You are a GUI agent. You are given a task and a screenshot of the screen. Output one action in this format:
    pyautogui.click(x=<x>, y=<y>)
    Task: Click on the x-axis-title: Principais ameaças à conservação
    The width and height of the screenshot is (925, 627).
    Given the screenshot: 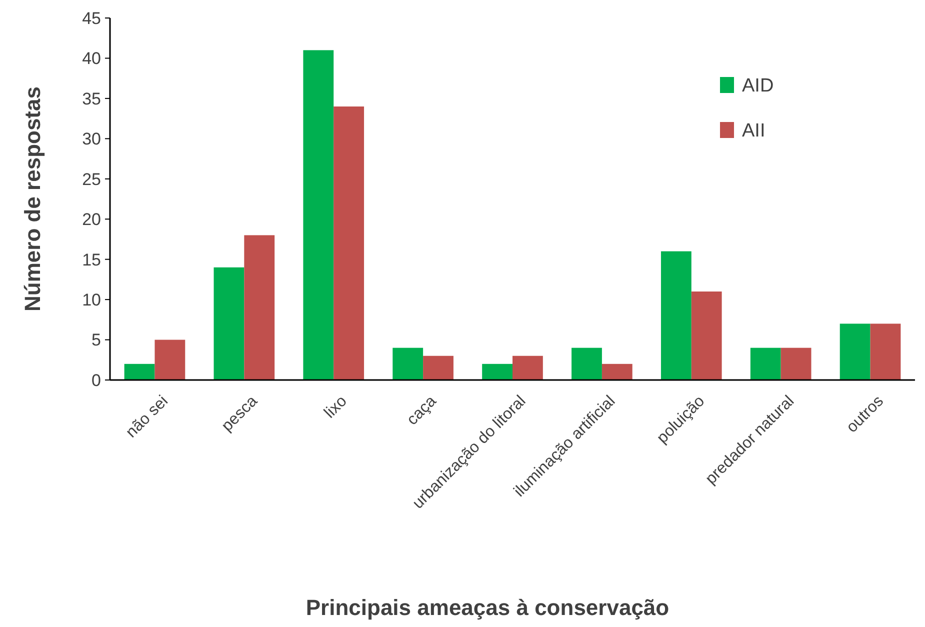 What is the action you would take?
    pyautogui.click(x=488, y=607)
    